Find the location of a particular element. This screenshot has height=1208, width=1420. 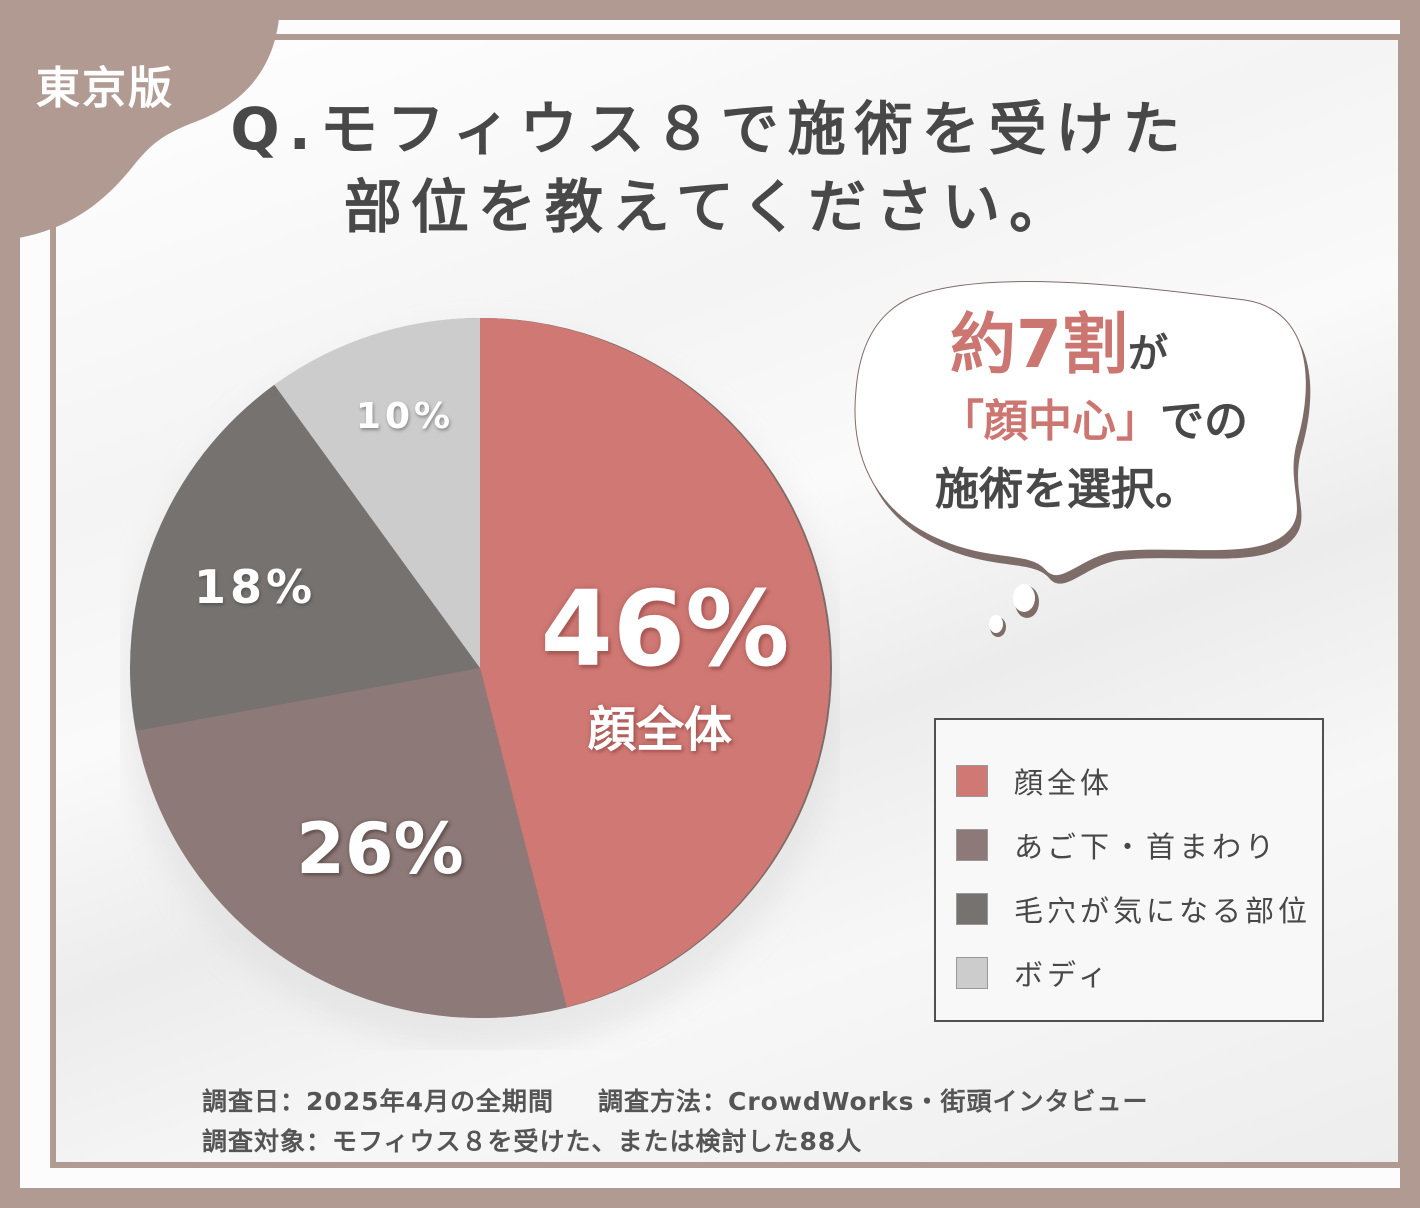

legend-item-pores: 毛穴が気になる部位 is located at coordinates (1133, 909).